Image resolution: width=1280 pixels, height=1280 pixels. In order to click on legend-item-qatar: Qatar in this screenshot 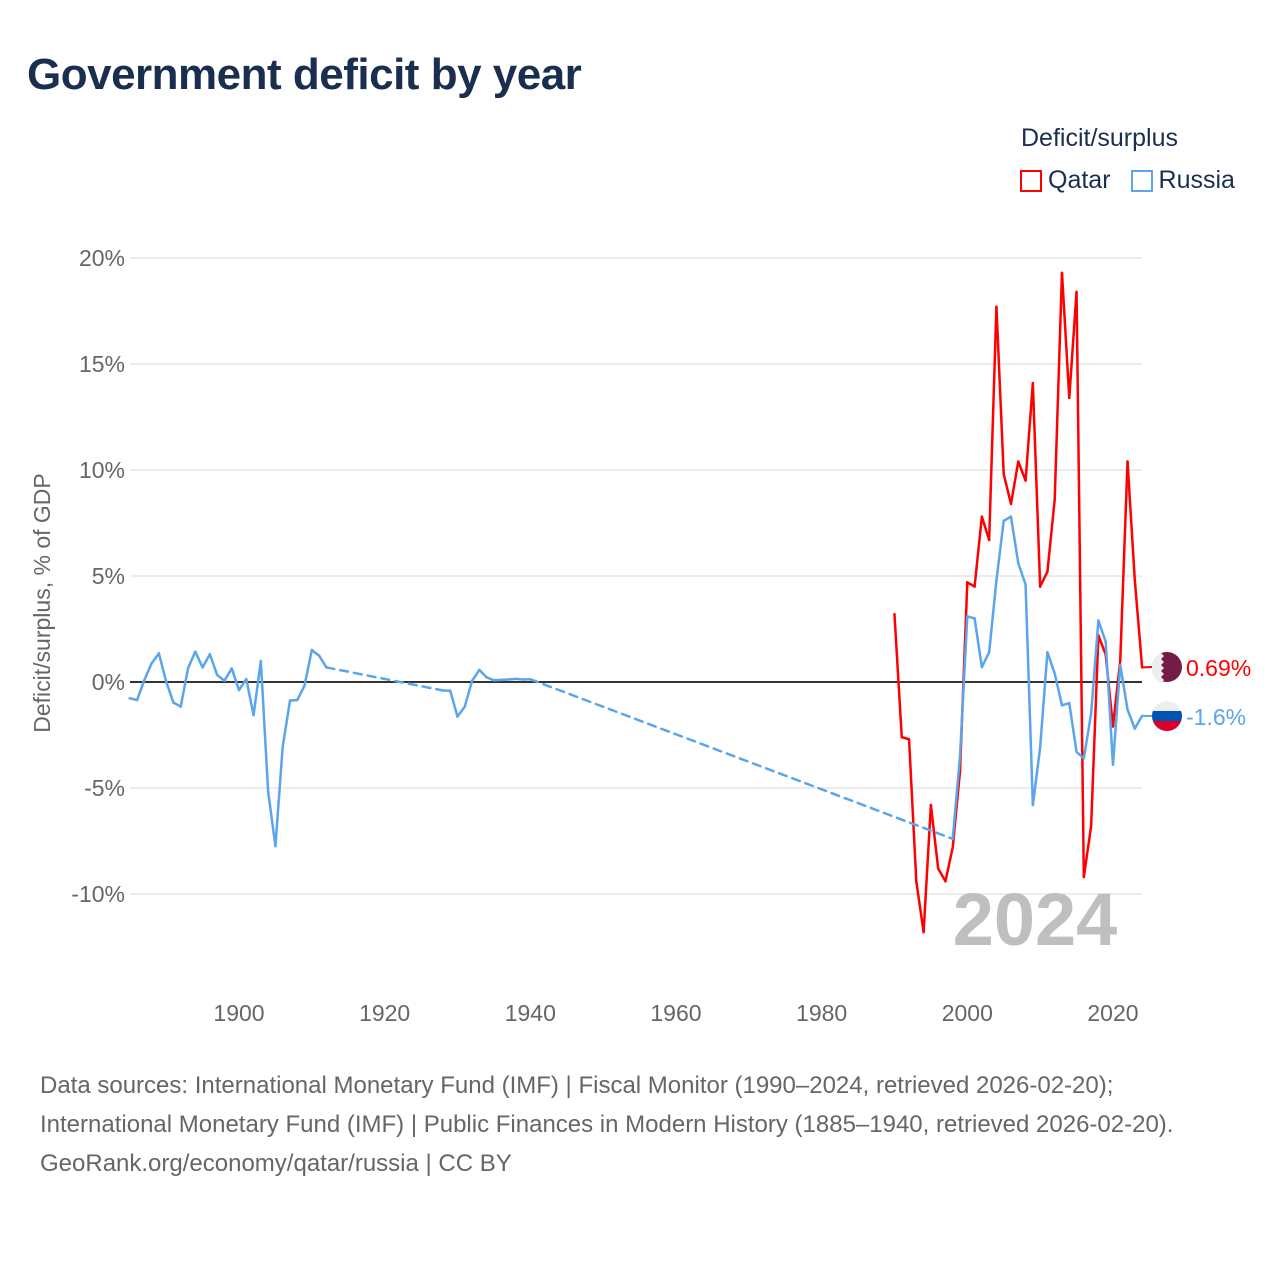, I will do `click(1065, 180)`.